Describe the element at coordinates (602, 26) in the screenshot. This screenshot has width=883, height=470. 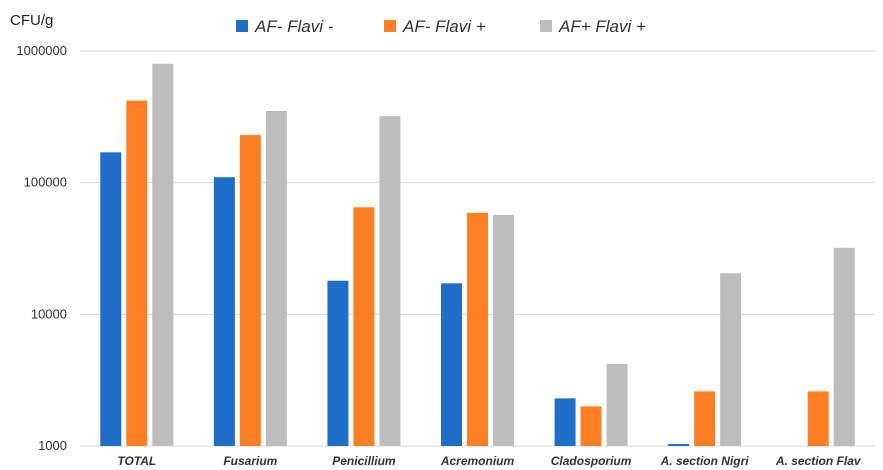
I see `legend-label: AF+ Flavi +` at that location.